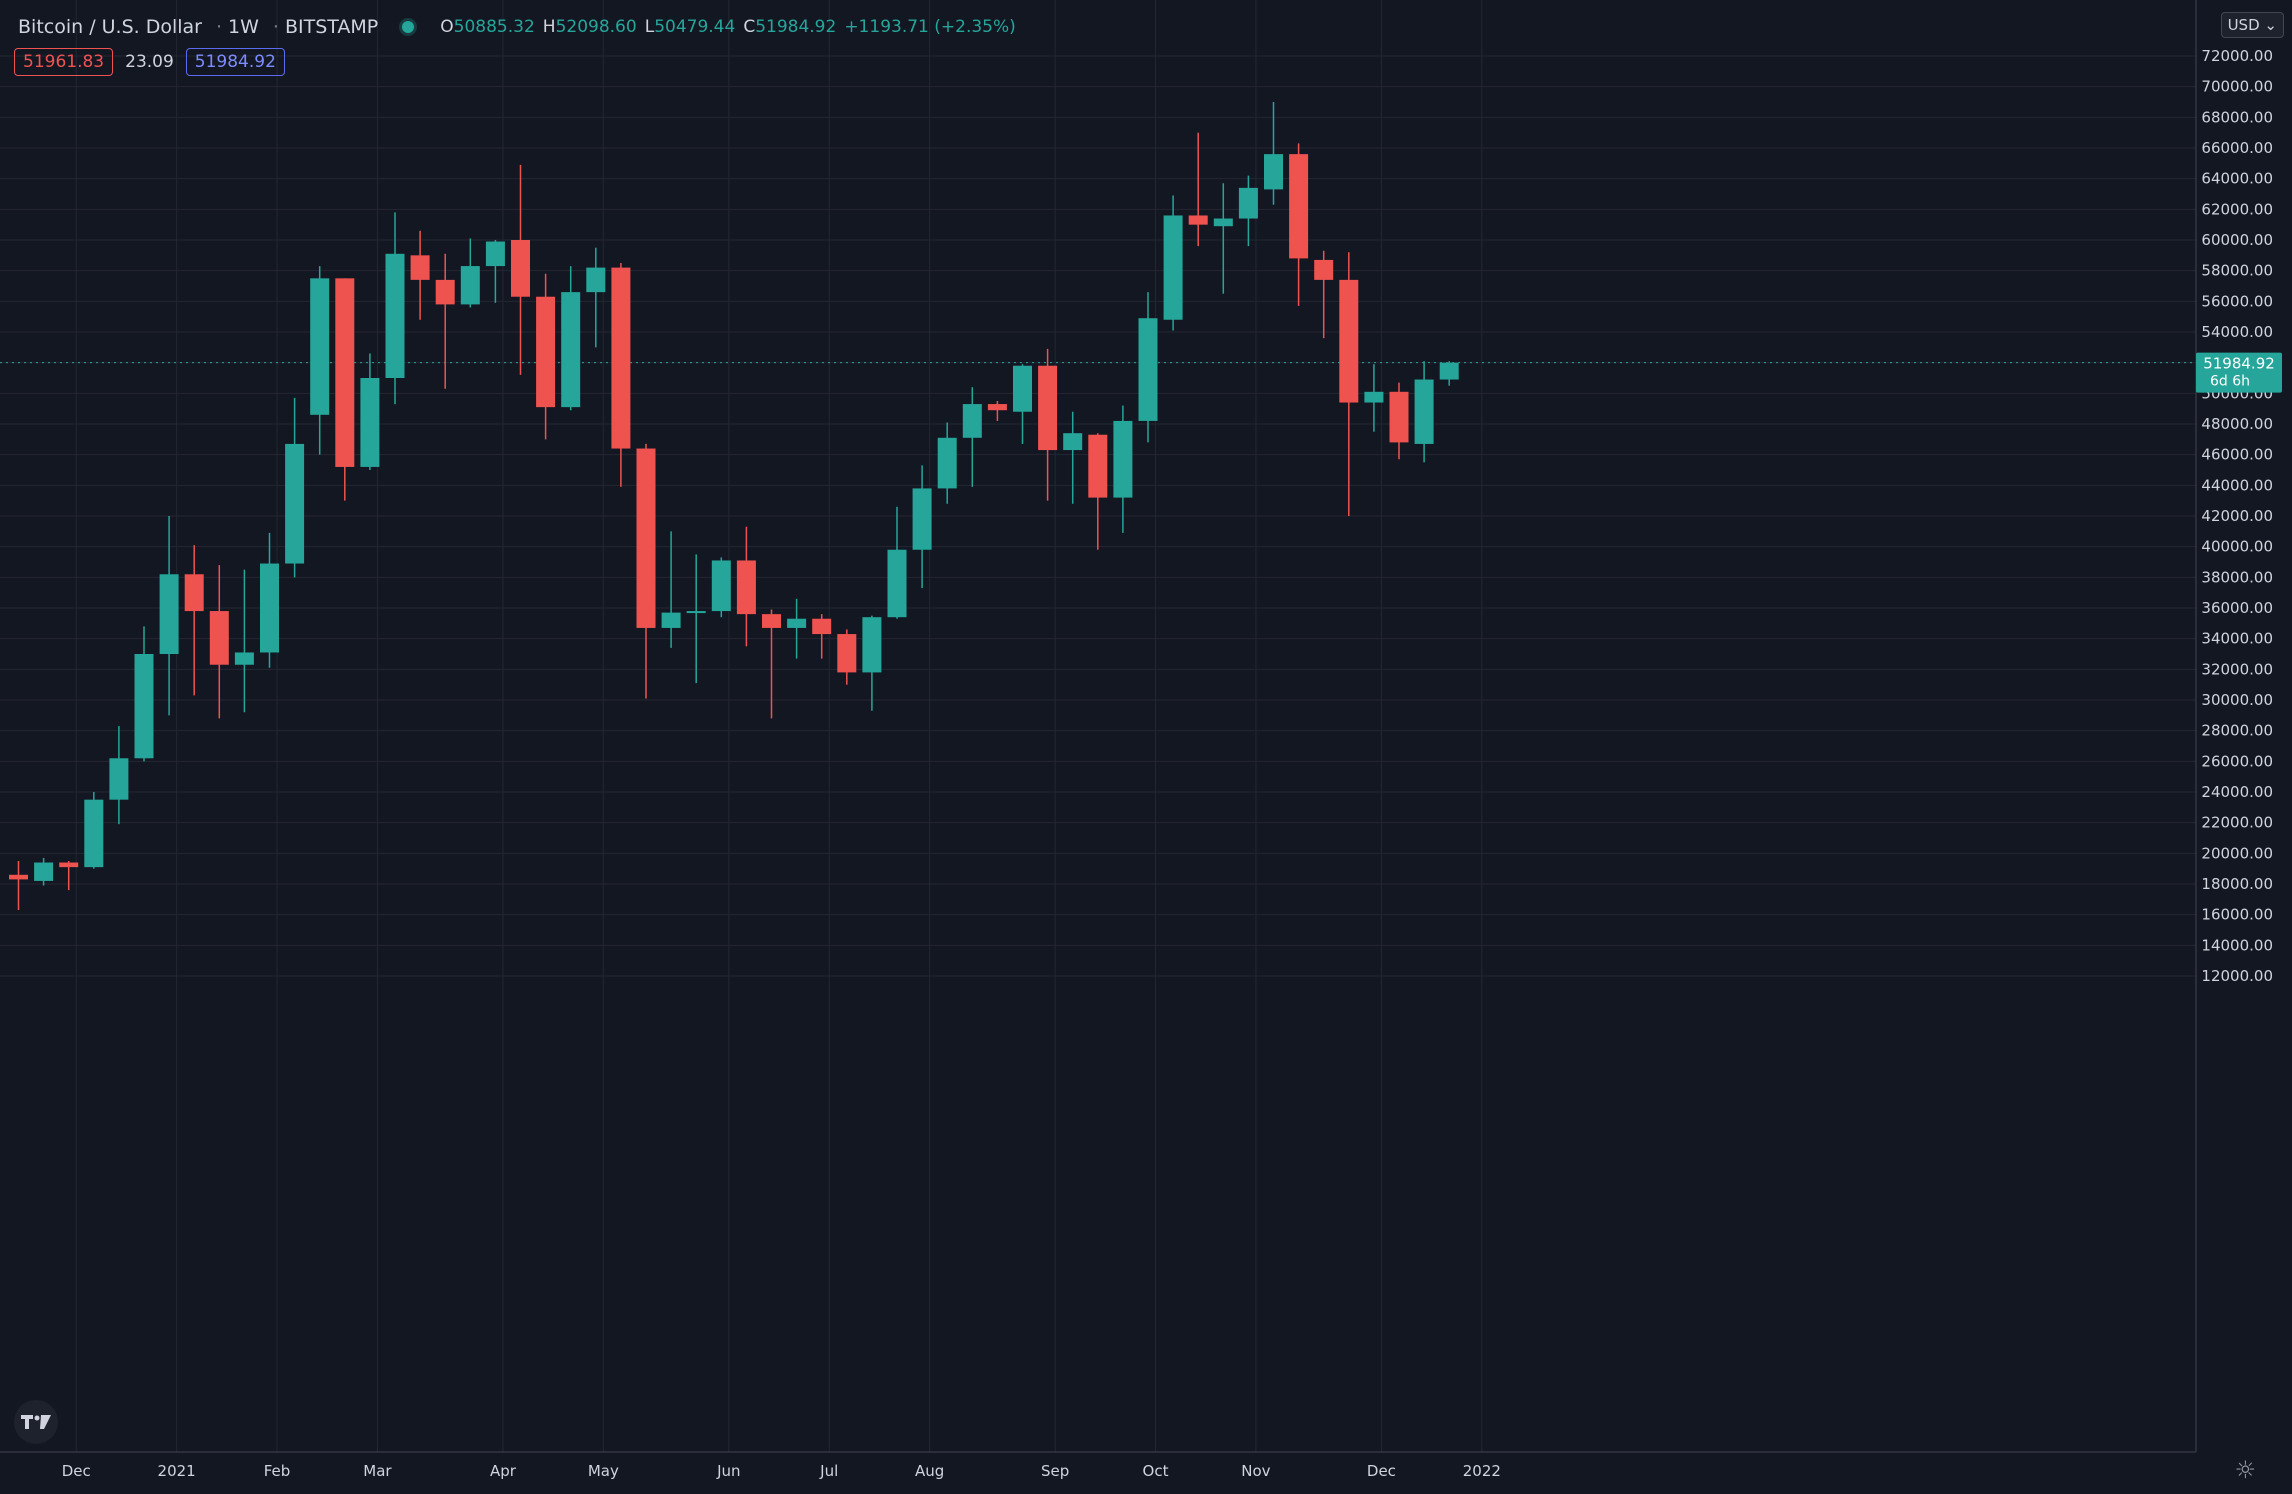 This screenshot has width=2292, height=1494. Describe the element at coordinates (2237, 332) in the screenshot. I see `price-tick-label: 54000.00` at that location.